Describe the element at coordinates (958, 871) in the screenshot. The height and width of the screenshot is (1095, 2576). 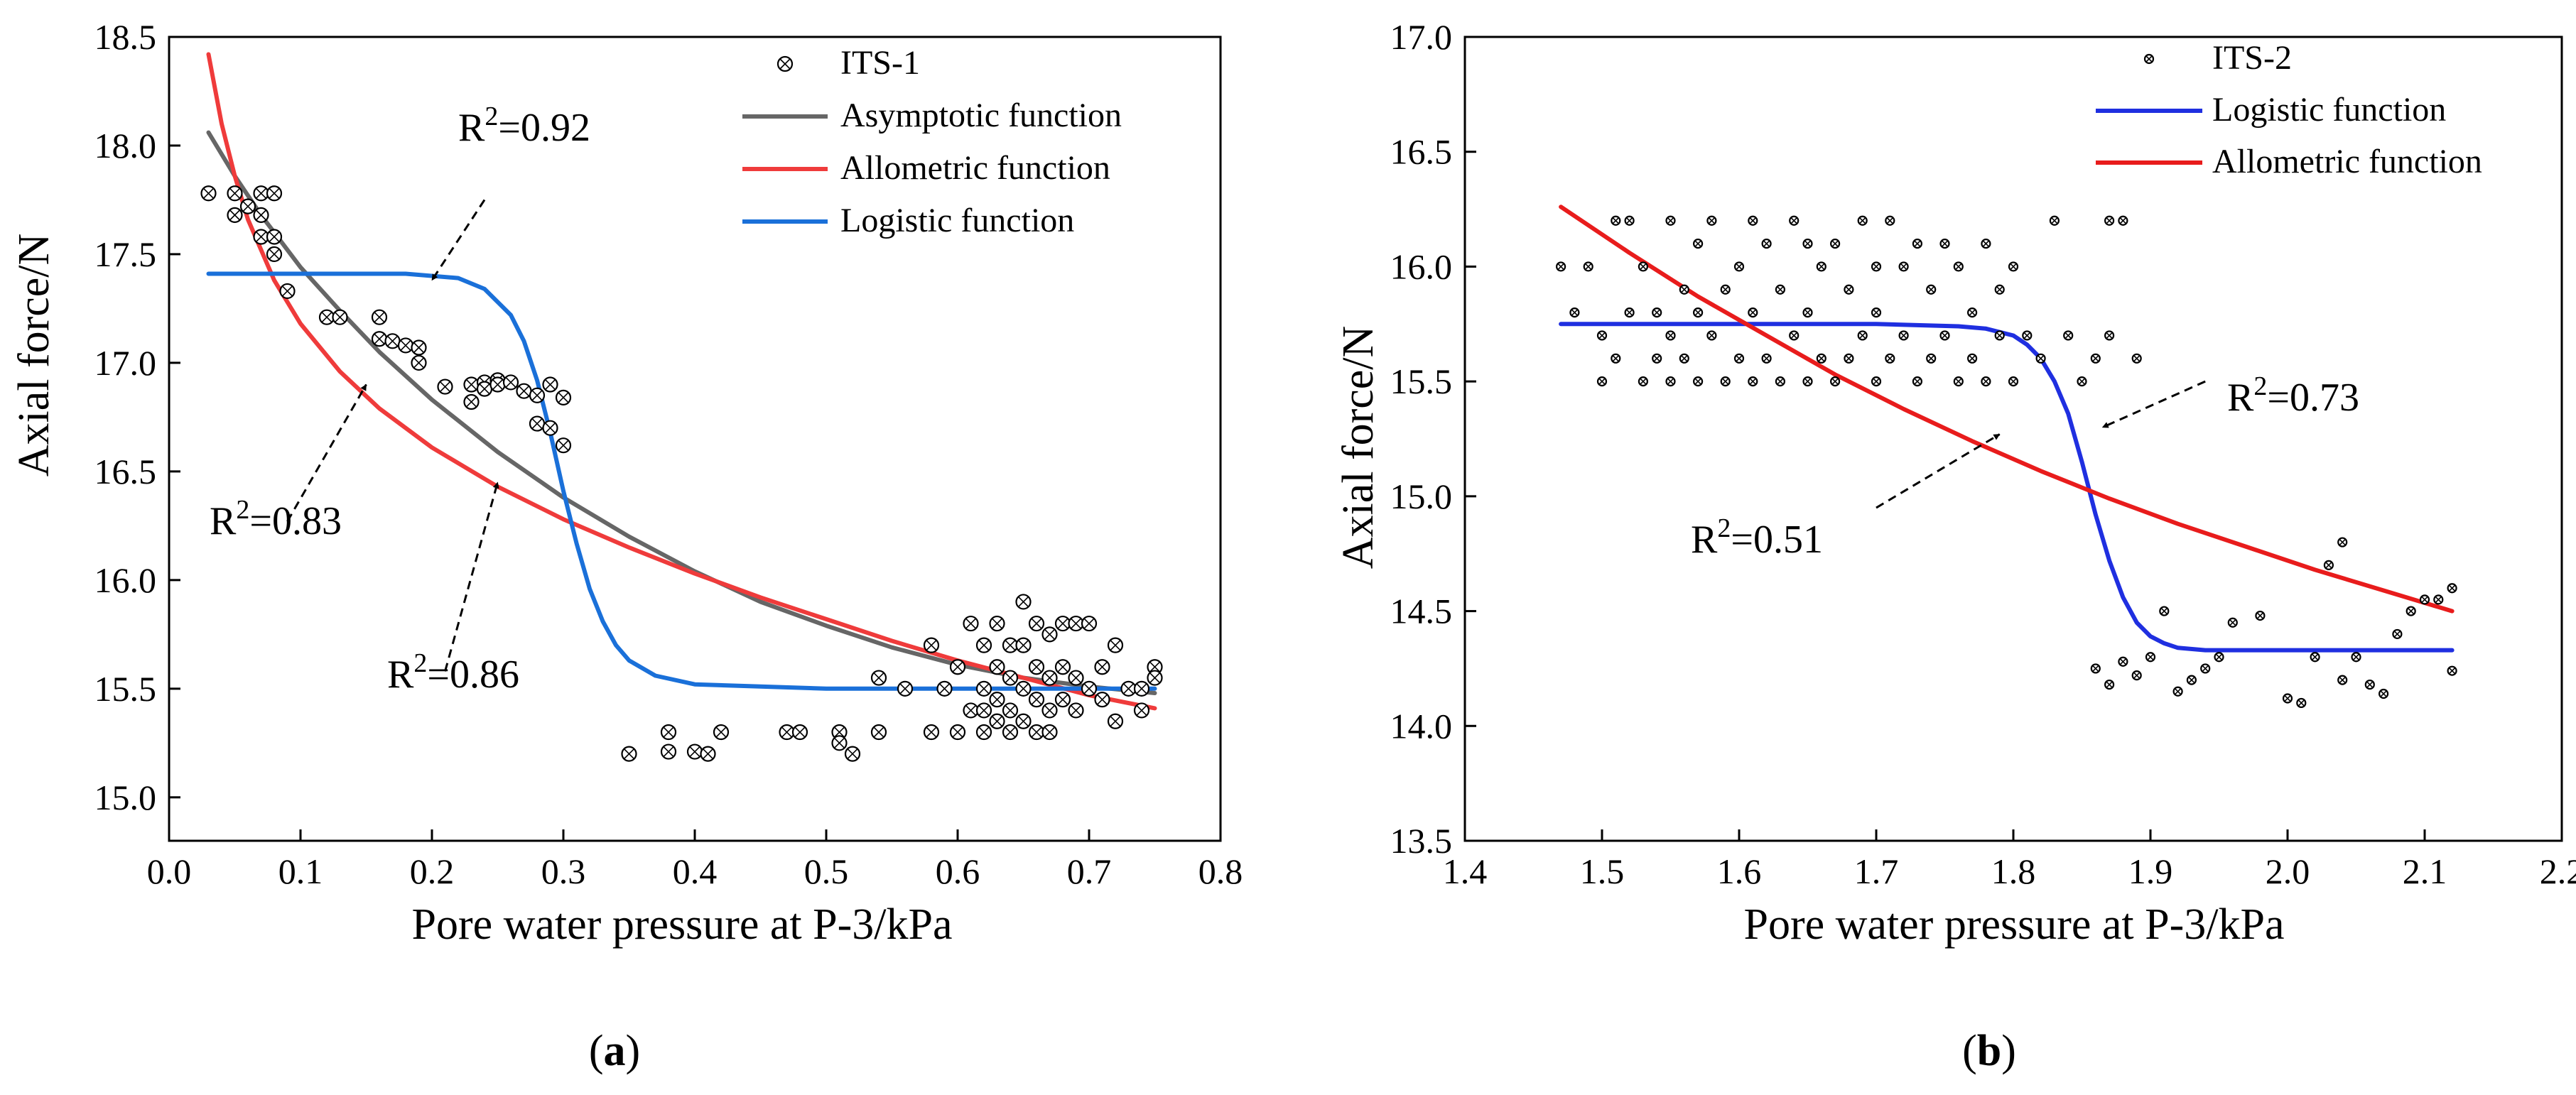
I see `x-tick-label: 0.6` at that location.